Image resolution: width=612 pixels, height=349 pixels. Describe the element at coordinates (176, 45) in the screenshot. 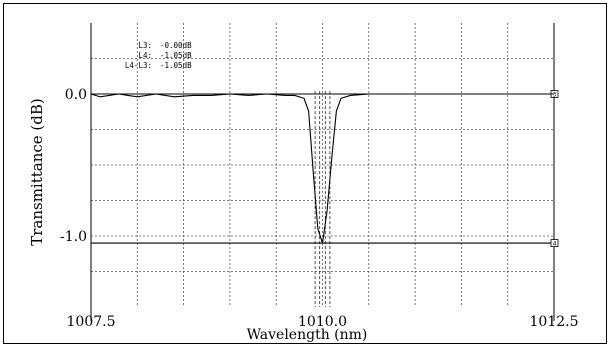

I see `annotation-value: -0.00dB` at that location.